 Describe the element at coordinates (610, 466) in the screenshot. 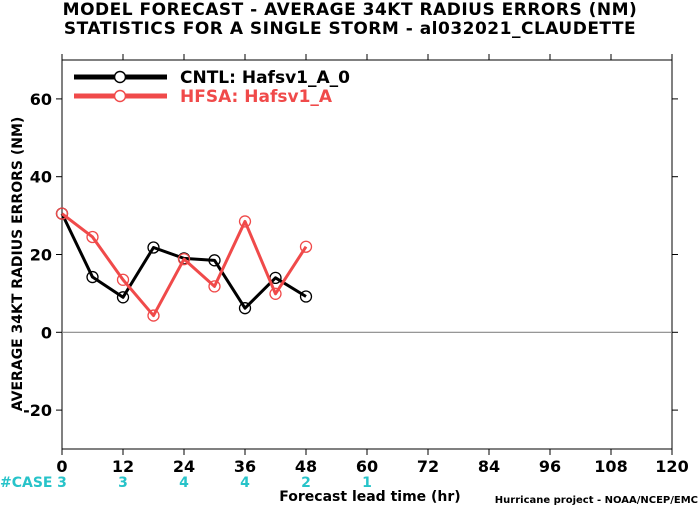

I see `x-tick-label: 108` at that location.